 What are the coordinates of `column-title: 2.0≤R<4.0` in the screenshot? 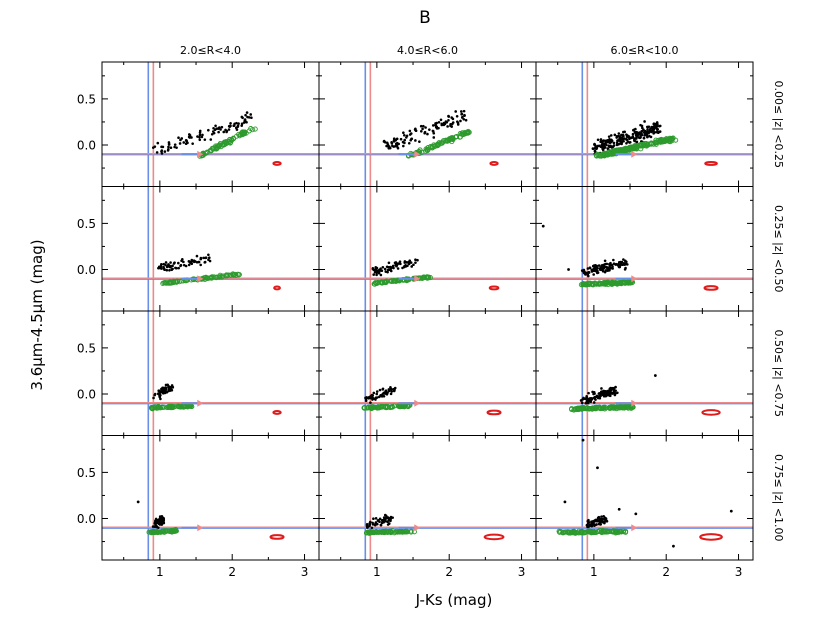 It's located at (210, 50).